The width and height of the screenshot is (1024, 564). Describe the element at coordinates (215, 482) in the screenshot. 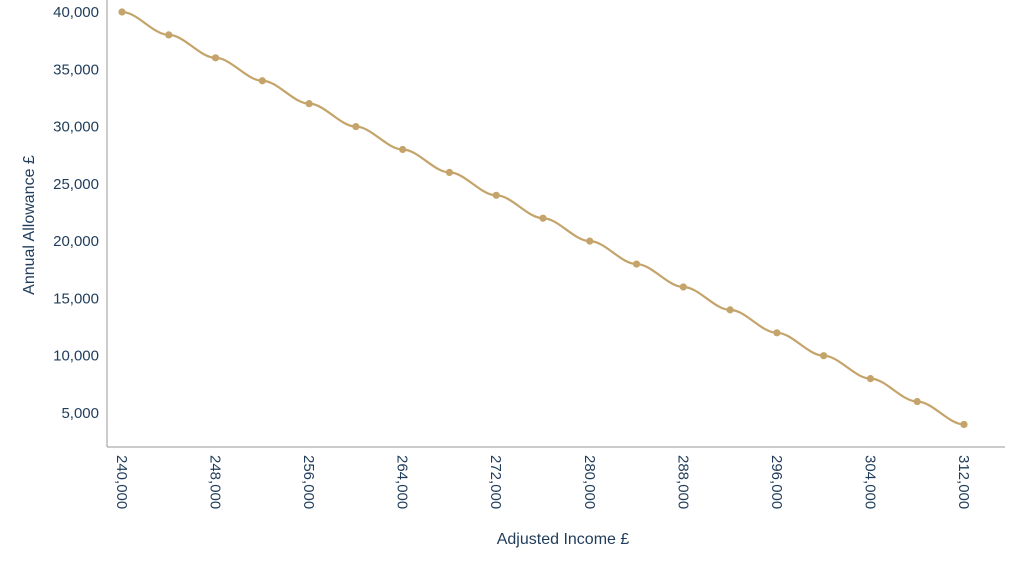

I see `x-tick-label: 248,000` at that location.